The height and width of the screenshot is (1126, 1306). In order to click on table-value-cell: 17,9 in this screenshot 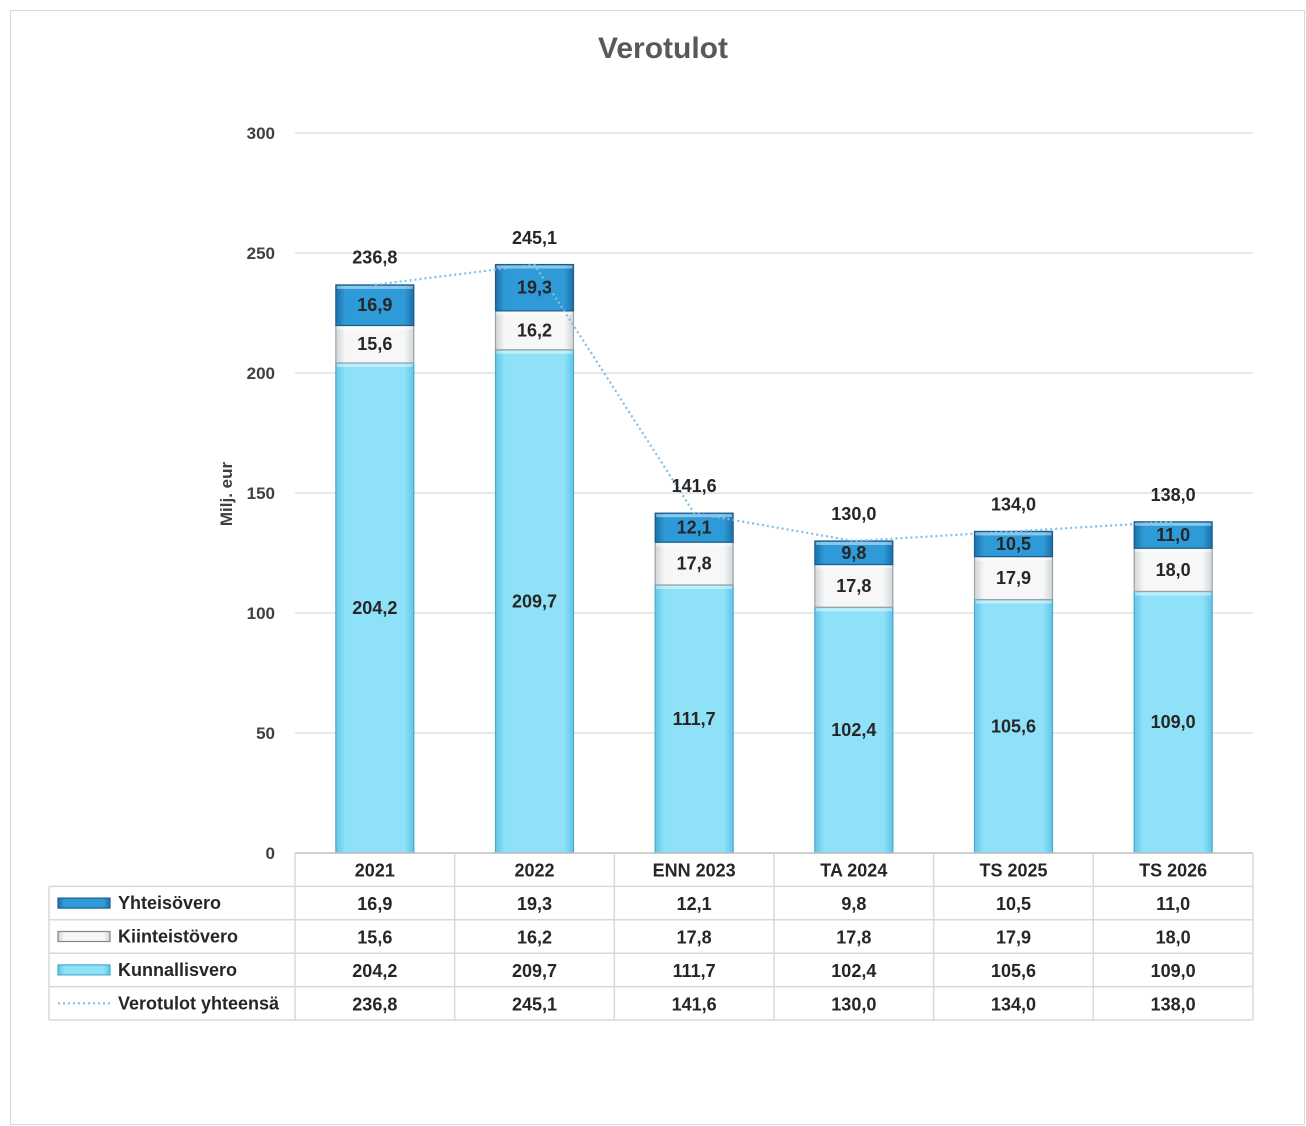, I will do `click(1013, 938)`.